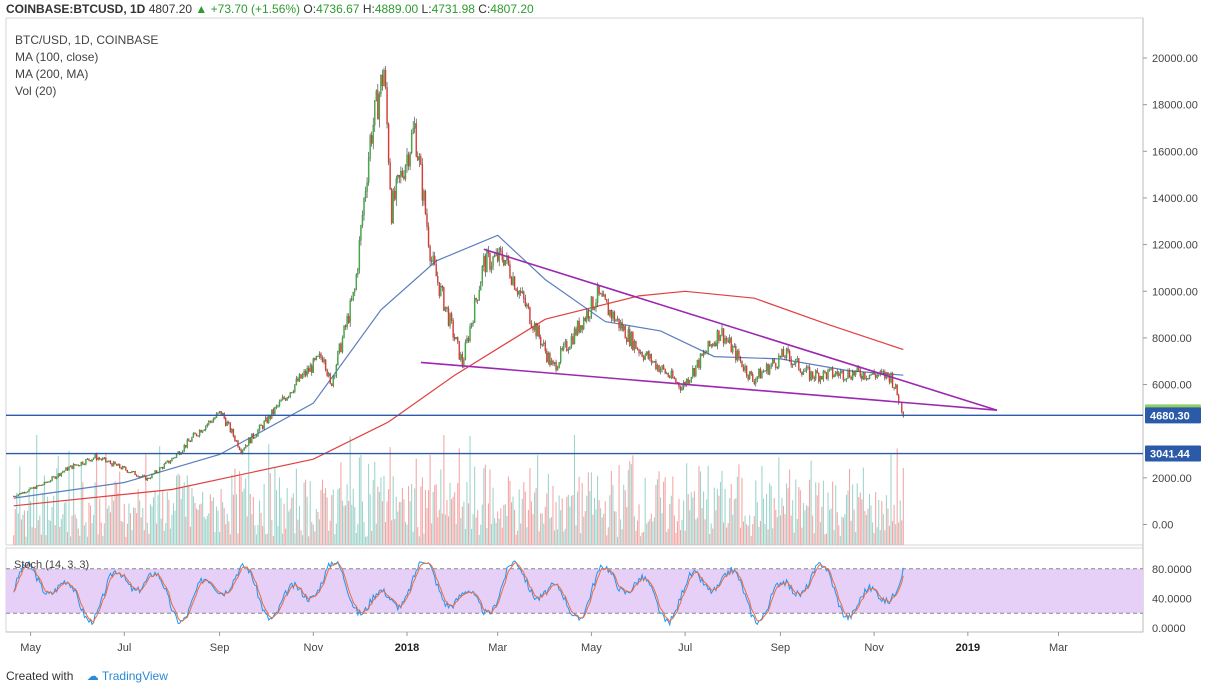  What do you see at coordinates (368, 9) in the screenshot?
I see `high-label: H:` at bounding box center [368, 9].